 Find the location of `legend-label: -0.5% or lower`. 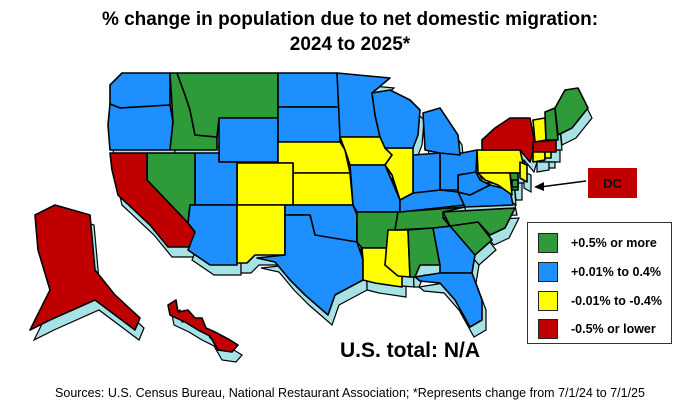

legend-label: -0.5% or lower is located at coordinates (613, 329).